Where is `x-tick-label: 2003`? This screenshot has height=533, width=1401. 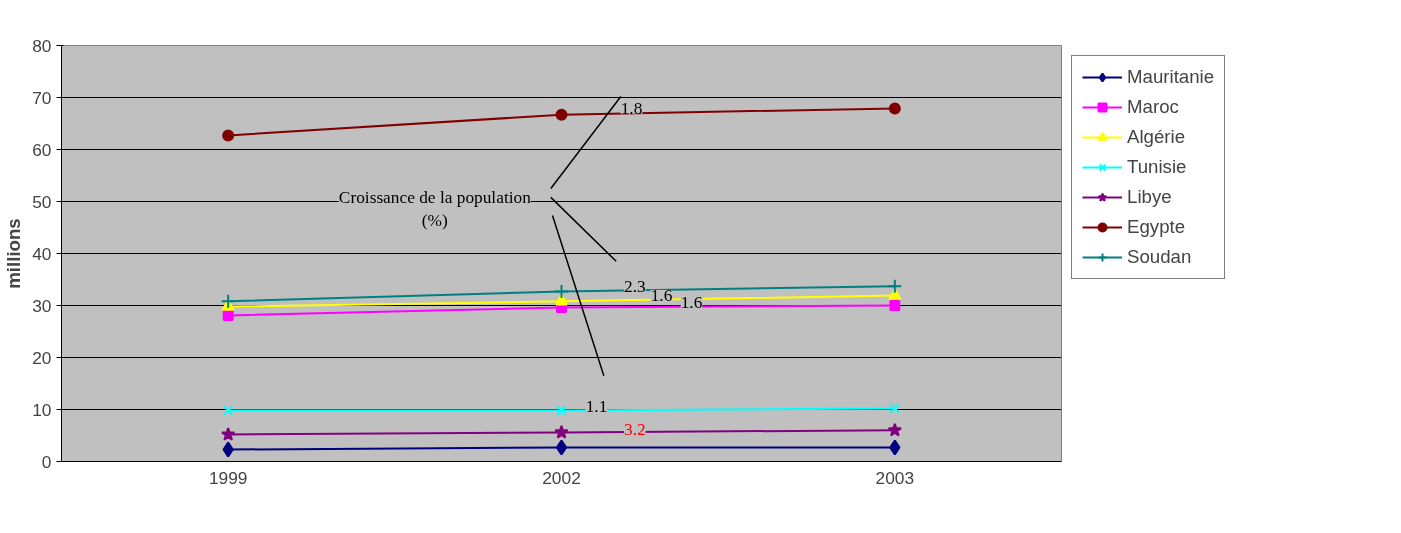 x-tick-label: 2003 is located at coordinates (895, 477).